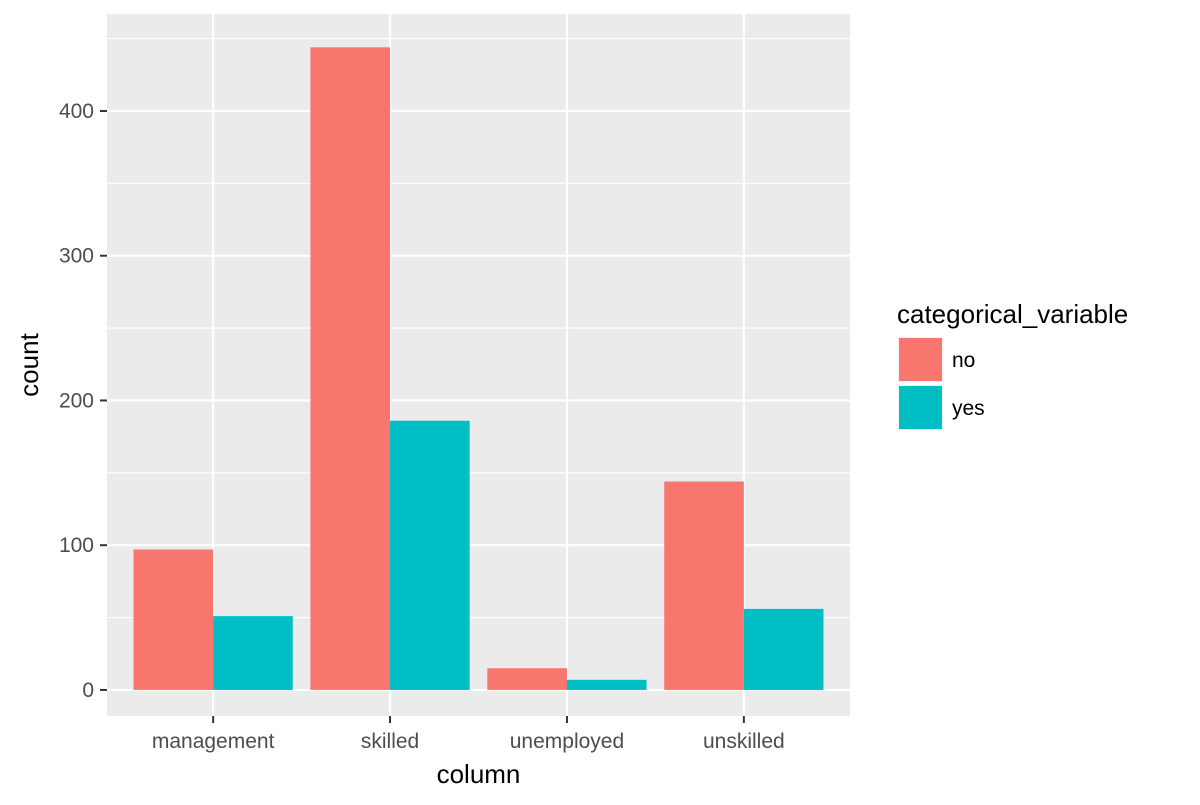 This screenshot has width=1200, height=805. What do you see at coordinates (479, 774) in the screenshot?
I see `x-axis-title: column` at bounding box center [479, 774].